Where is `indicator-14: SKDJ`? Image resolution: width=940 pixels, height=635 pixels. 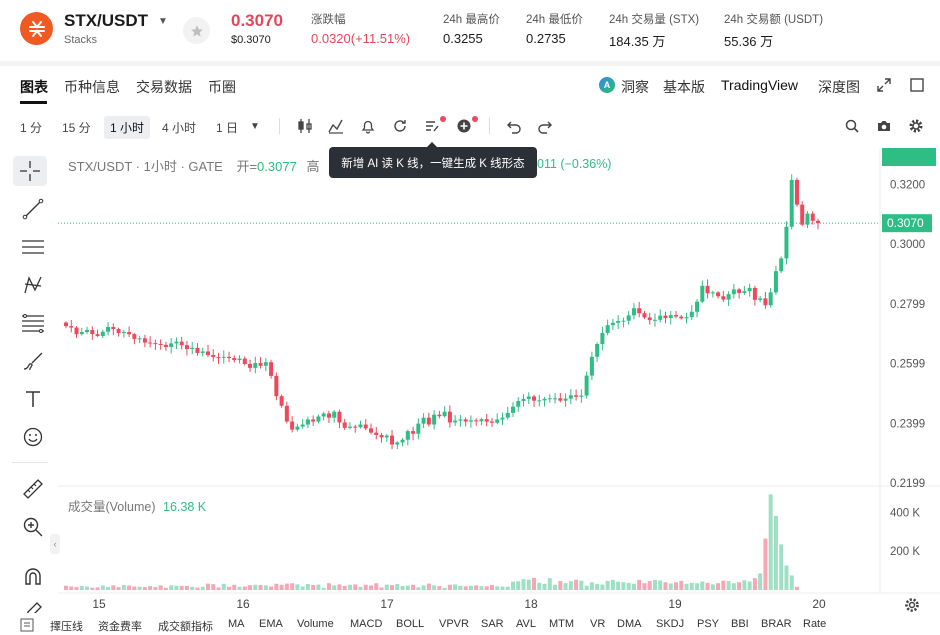 indicator-14: SKDJ is located at coordinates (670, 624).